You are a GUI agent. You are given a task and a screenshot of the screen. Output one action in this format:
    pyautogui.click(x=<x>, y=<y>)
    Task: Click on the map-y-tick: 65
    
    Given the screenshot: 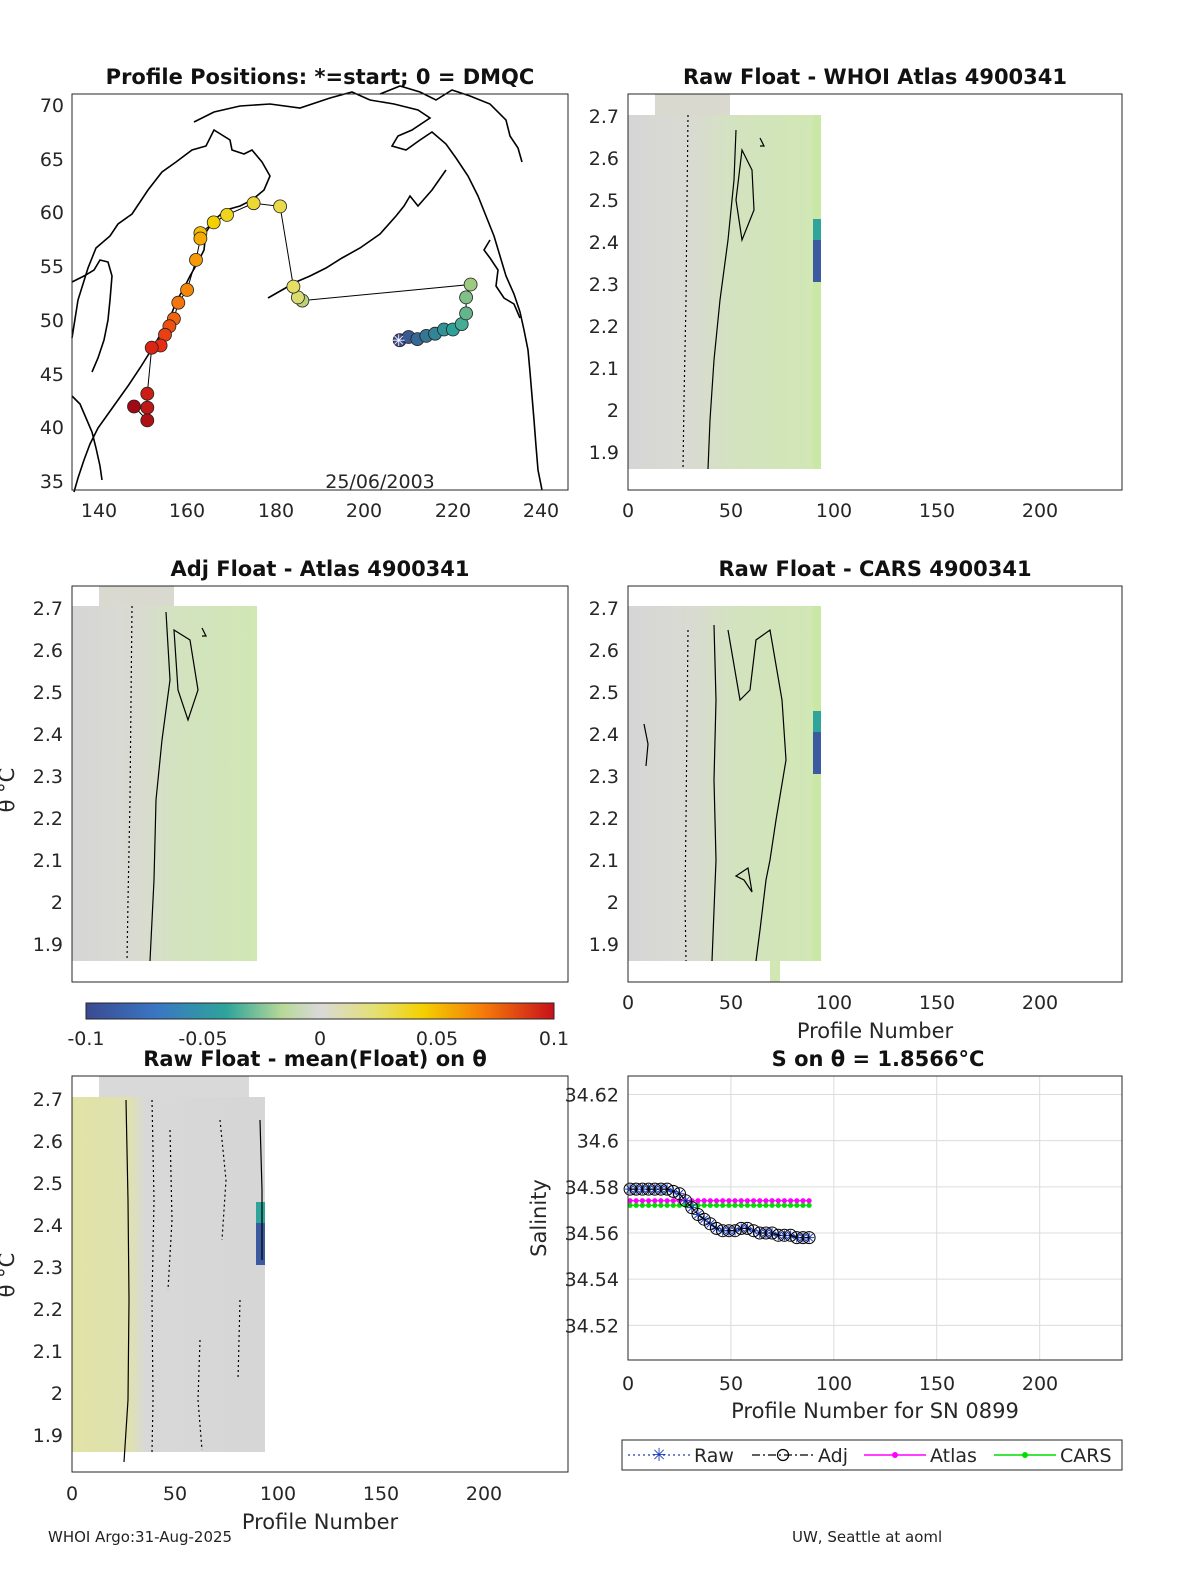 What is the action you would take?
    pyautogui.click(x=52, y=160)
    